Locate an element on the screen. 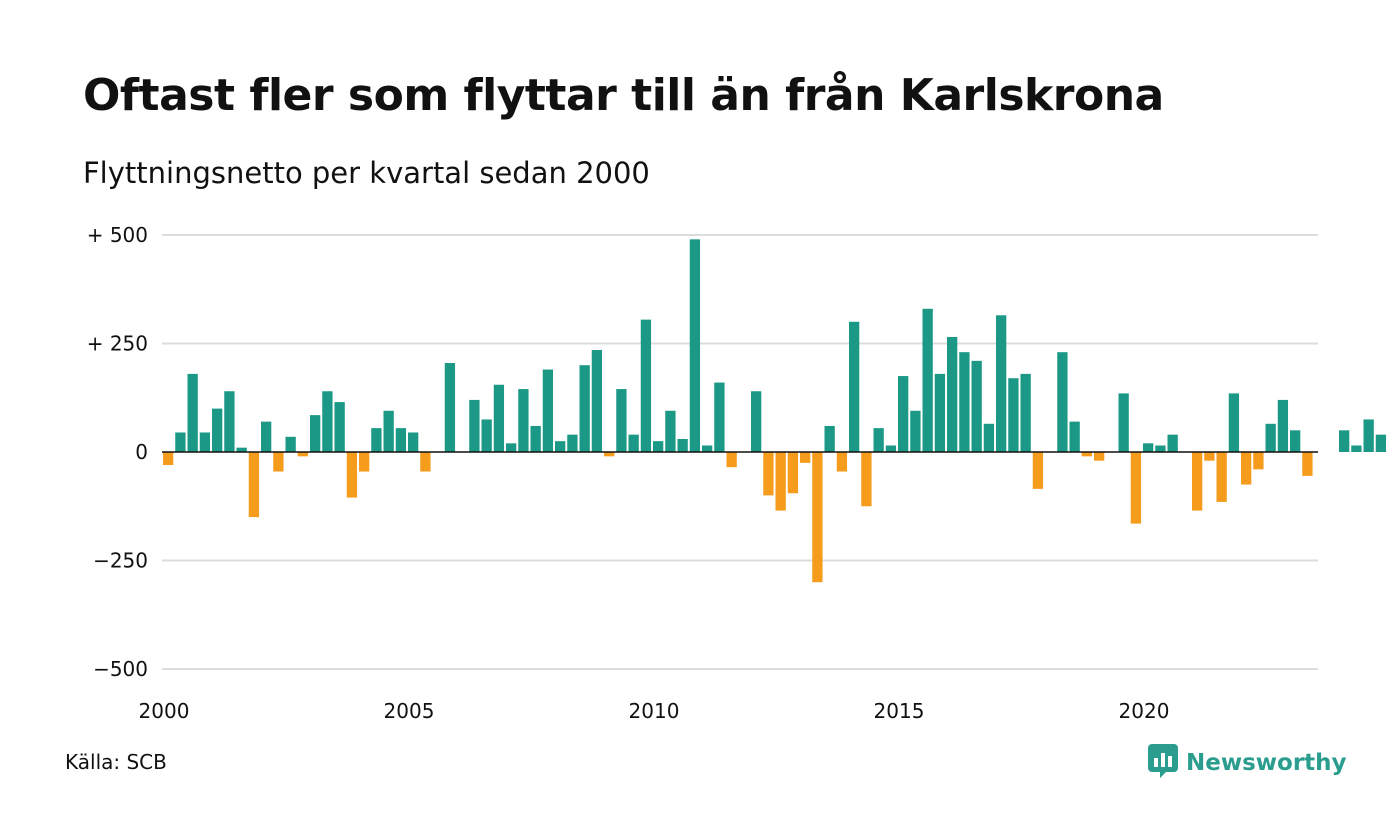 The height and width of the screenshot is (840, 1400). bar: 2009 K3: 40 is located at coordinates (633, 443).